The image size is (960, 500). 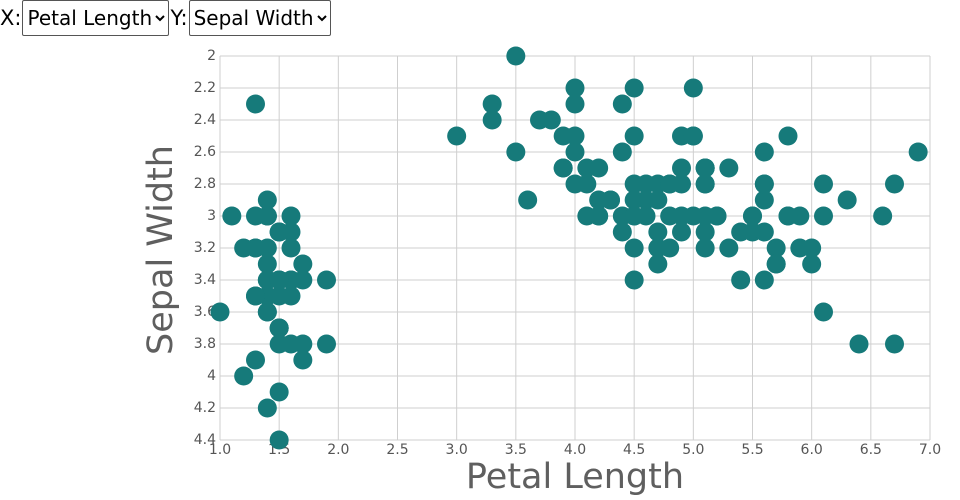 What do you see at coordinates (205, 344) in the screenshot?
I see `y-tick-label: 3.8` at bounding box center [205, 344].